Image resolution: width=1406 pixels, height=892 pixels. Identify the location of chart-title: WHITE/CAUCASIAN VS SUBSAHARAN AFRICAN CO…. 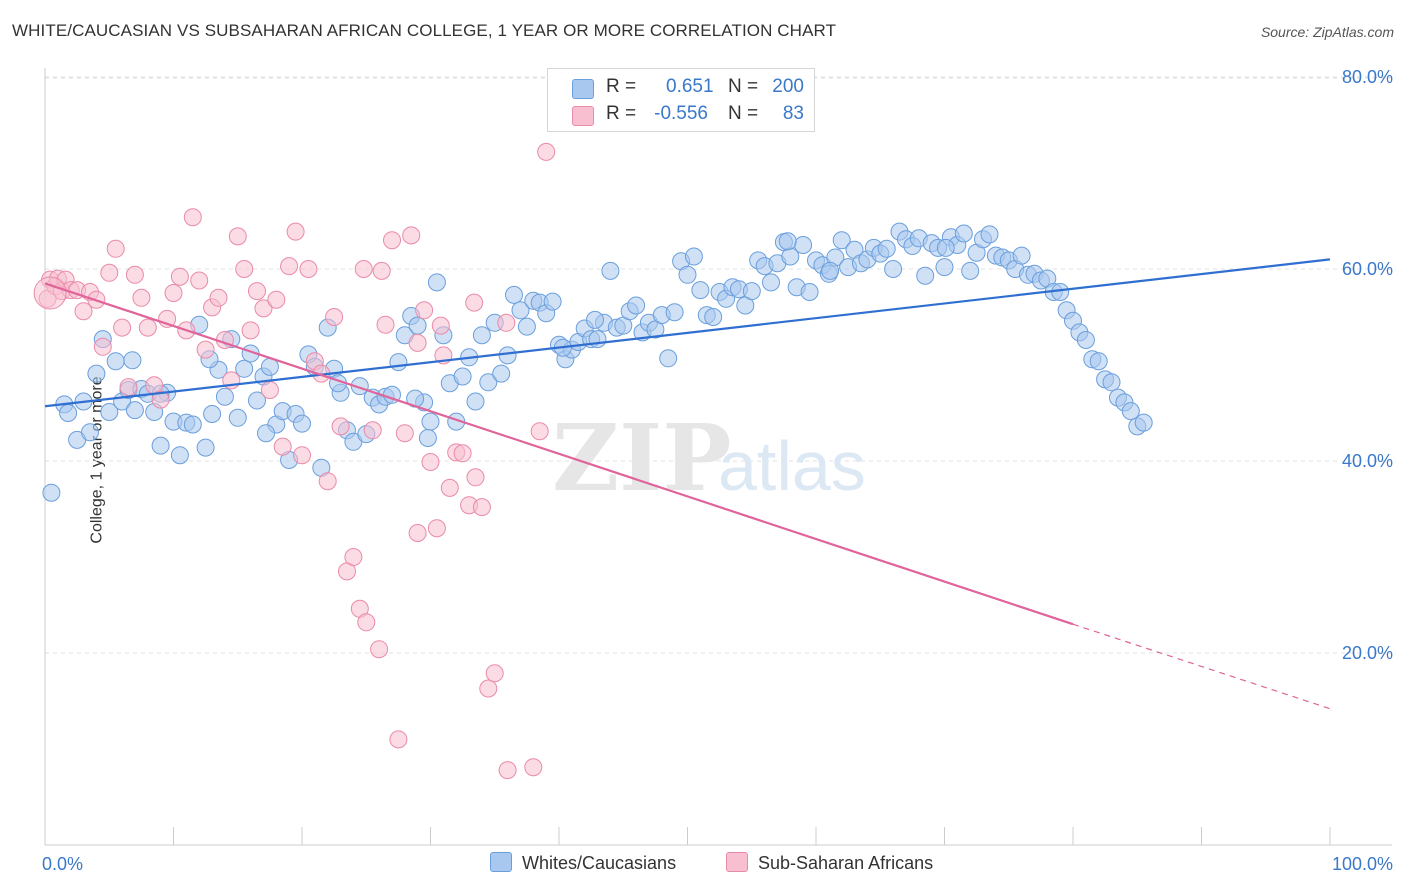
(424, 30).